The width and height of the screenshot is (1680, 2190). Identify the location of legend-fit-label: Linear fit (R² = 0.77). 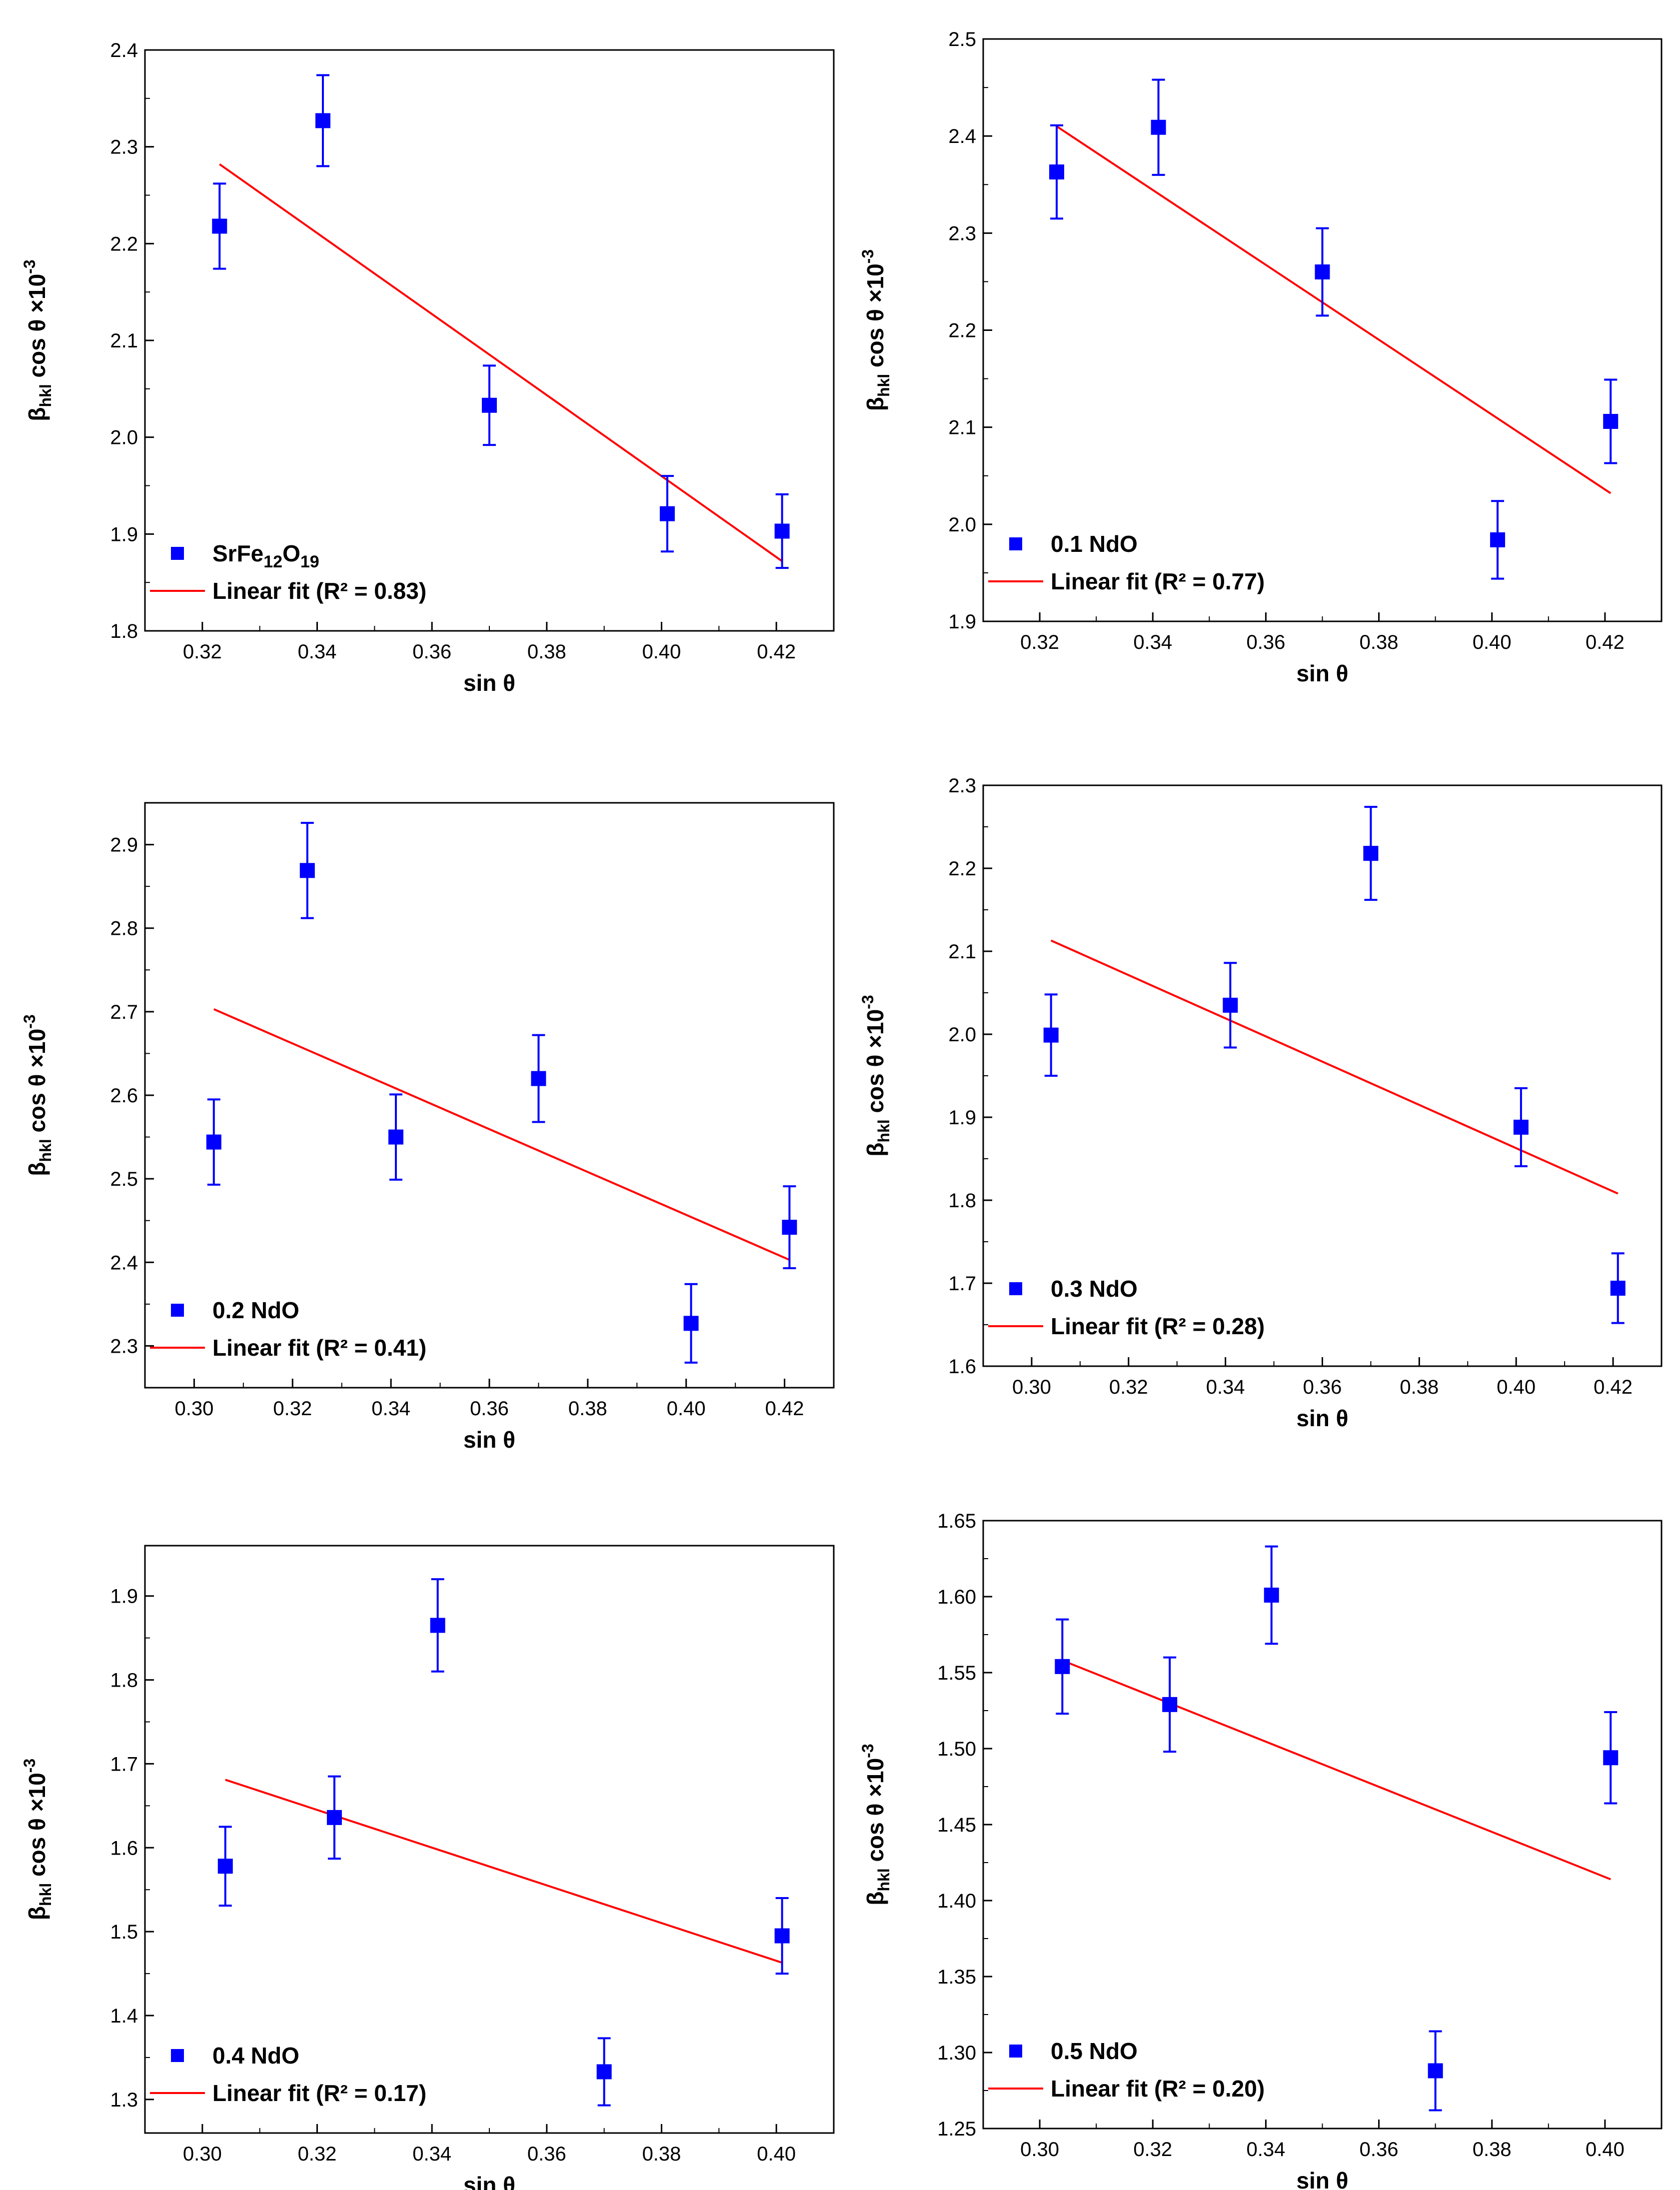
(1158, 581).